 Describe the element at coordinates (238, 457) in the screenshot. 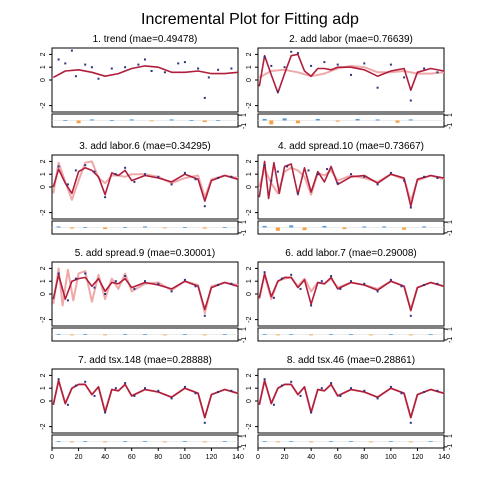

I see `x-tick-label: 140` at that location.